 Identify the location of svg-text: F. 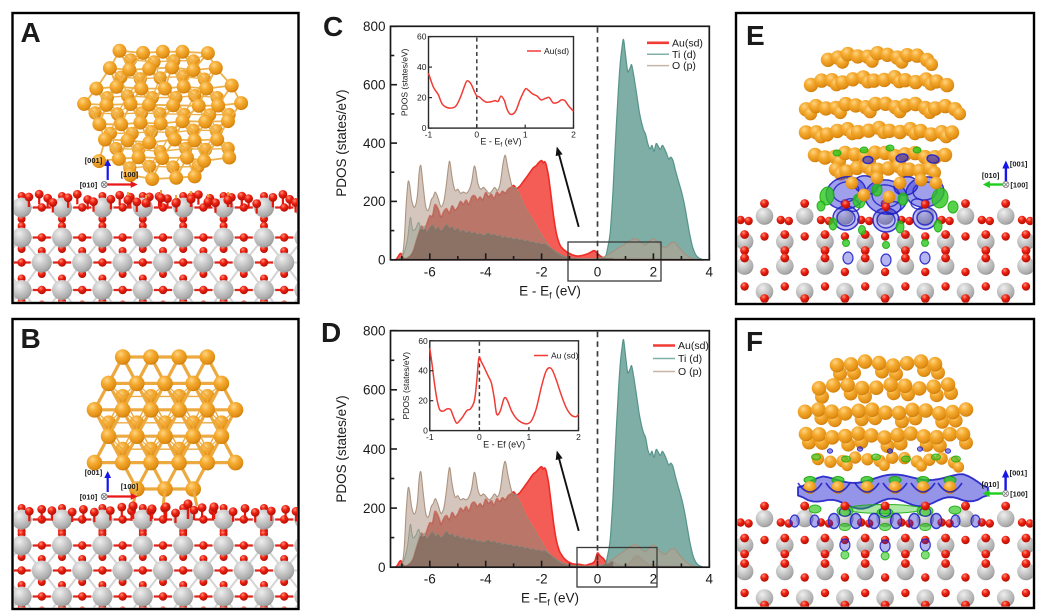
(754, 341).